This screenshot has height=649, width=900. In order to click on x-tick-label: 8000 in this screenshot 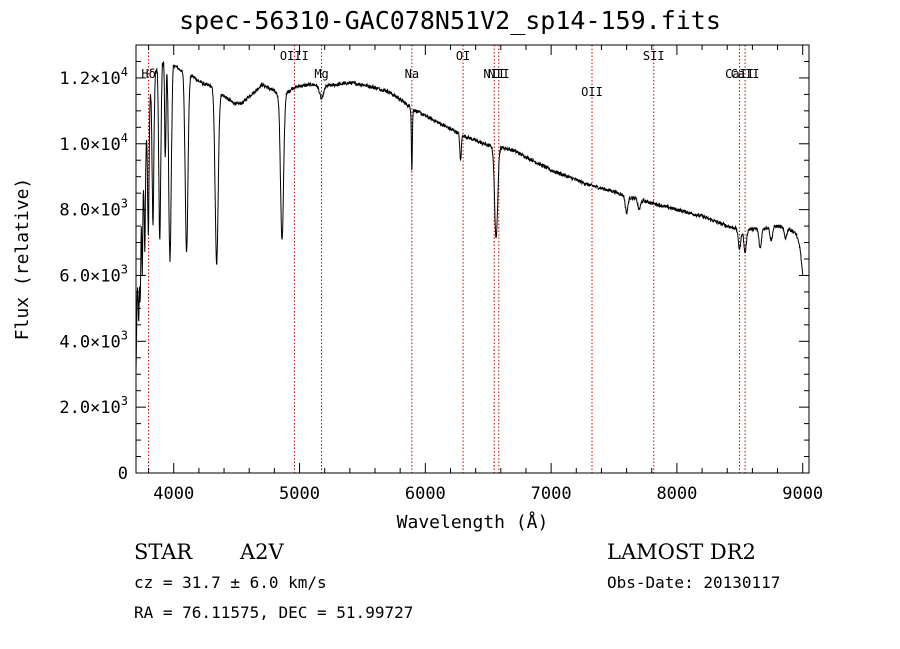, I will do `click(676, 494)`.